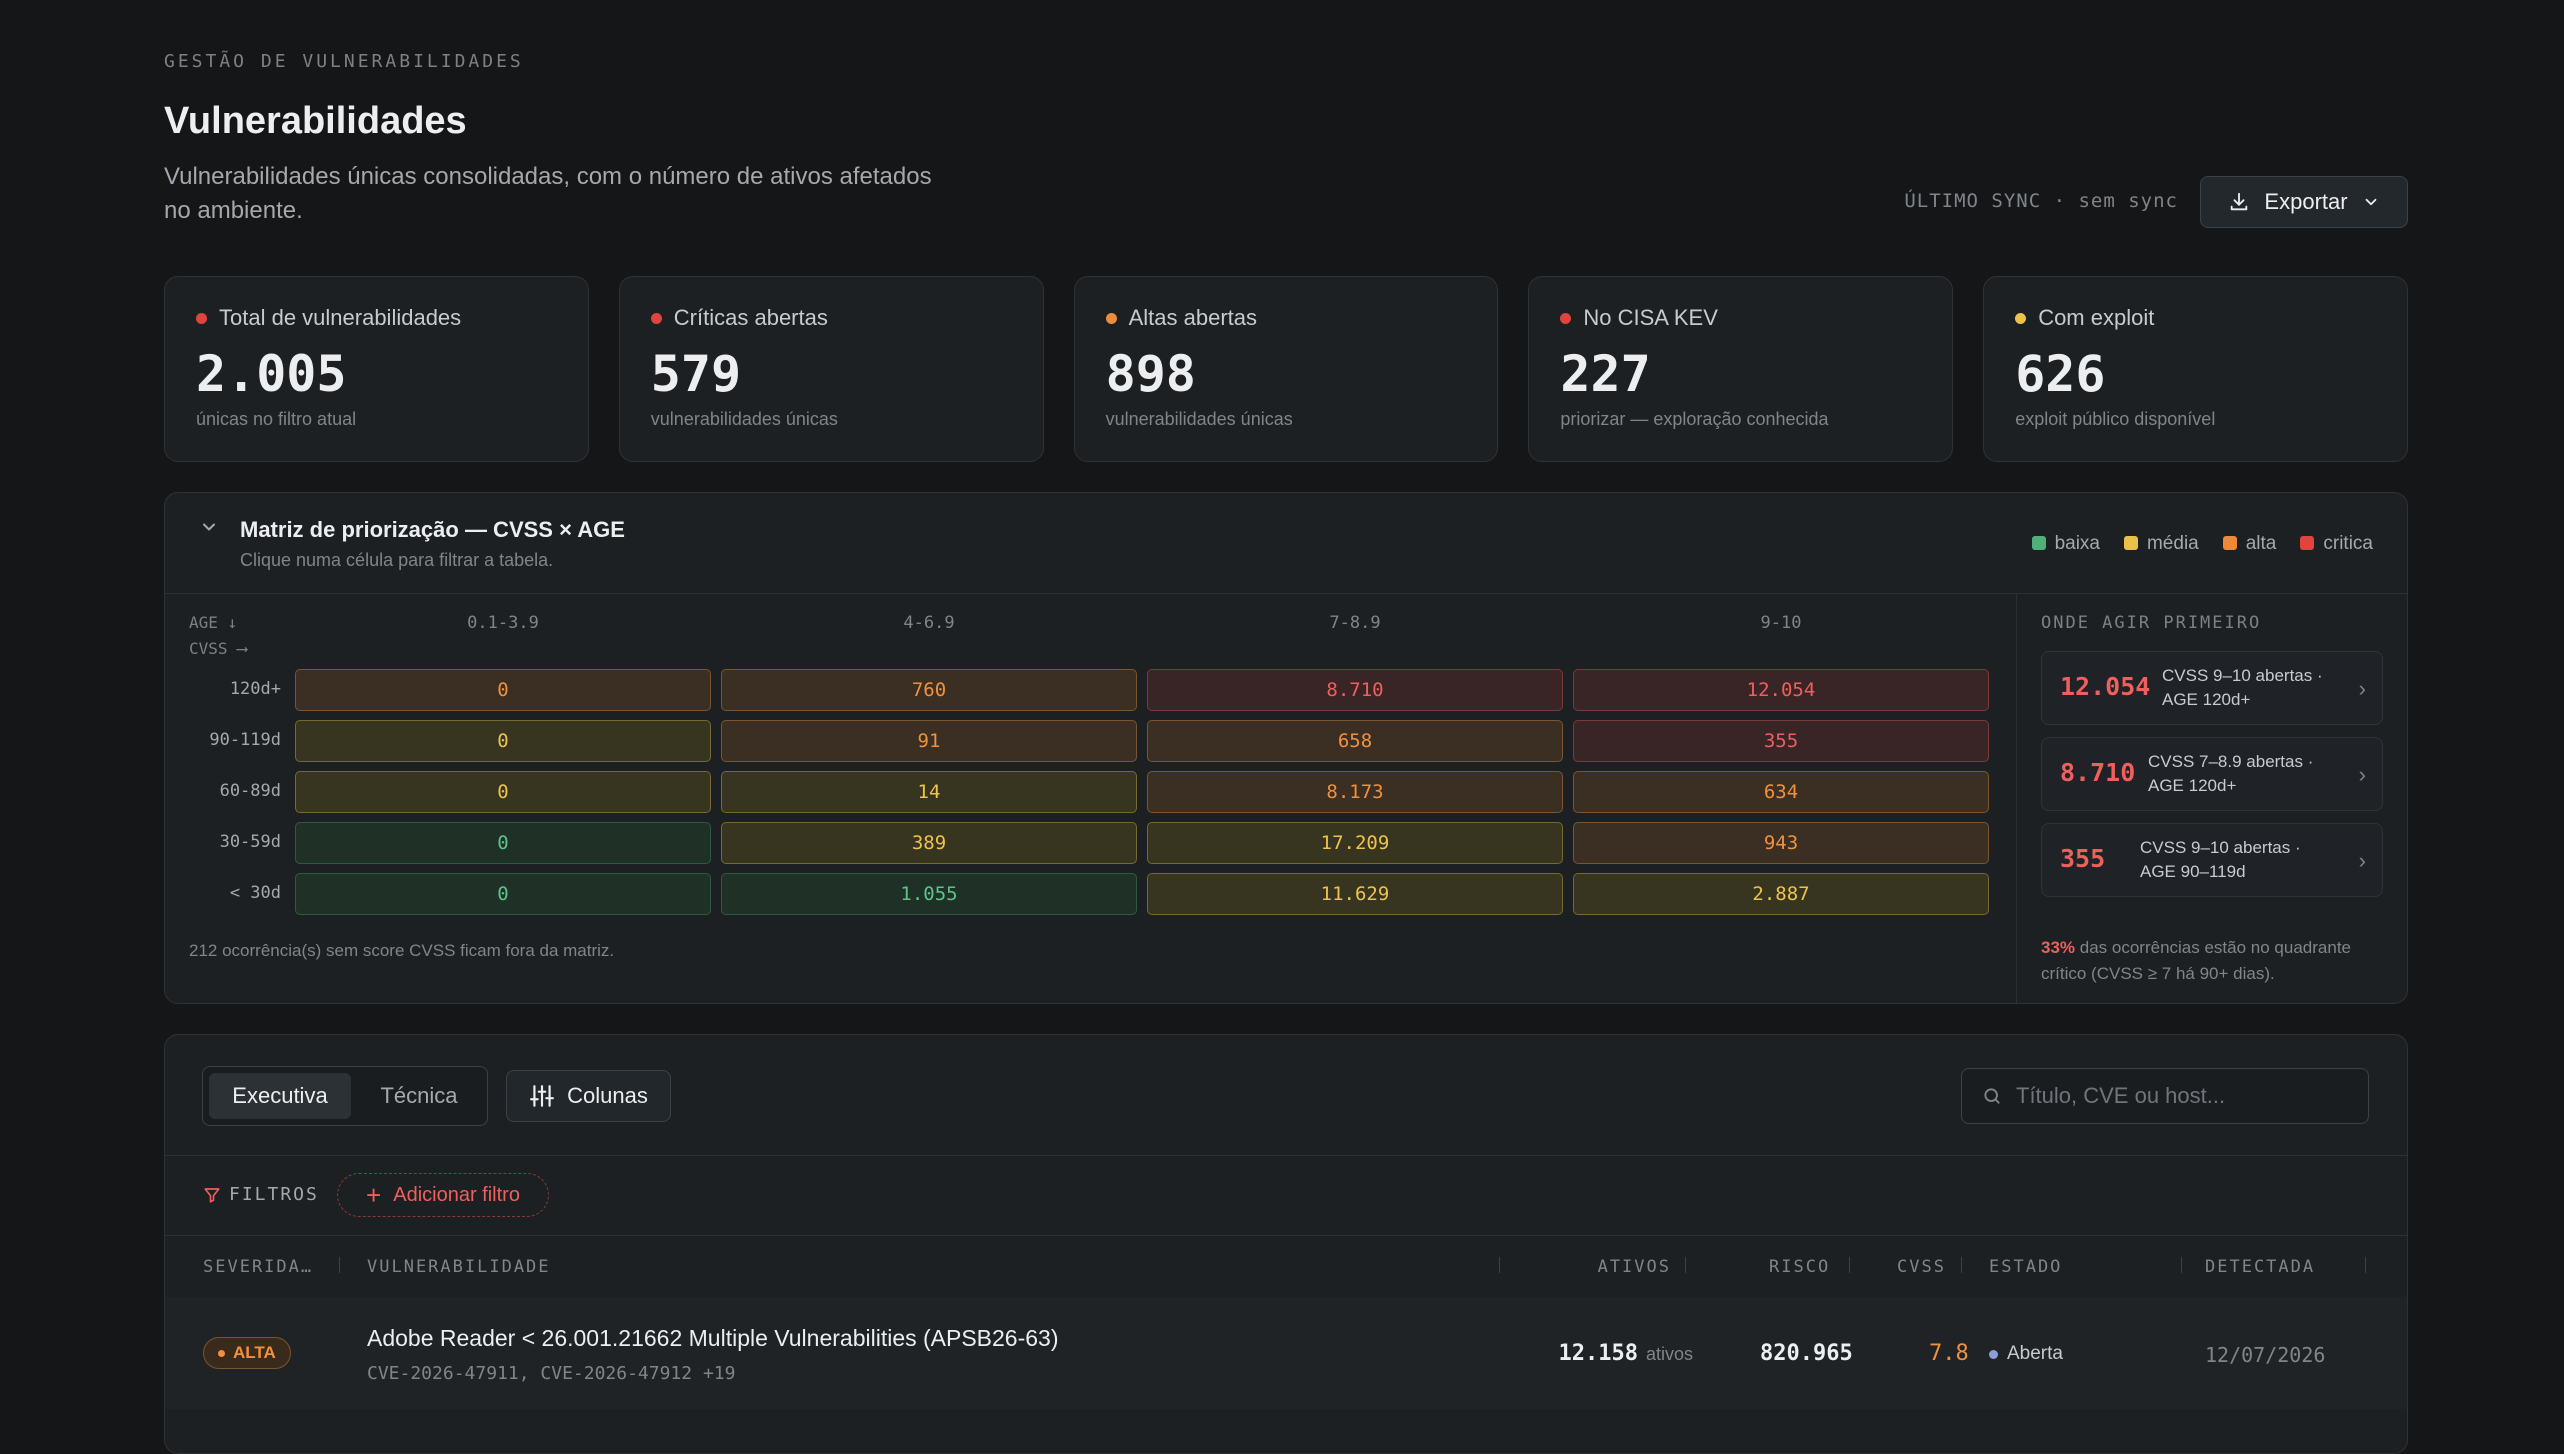 The height and width of the screenshot is (1454, 2564). I want to click on priority-action: 8.710 CVSS 7–8.9 abertas · AGE 120d+ ›, so click(2212, 774).